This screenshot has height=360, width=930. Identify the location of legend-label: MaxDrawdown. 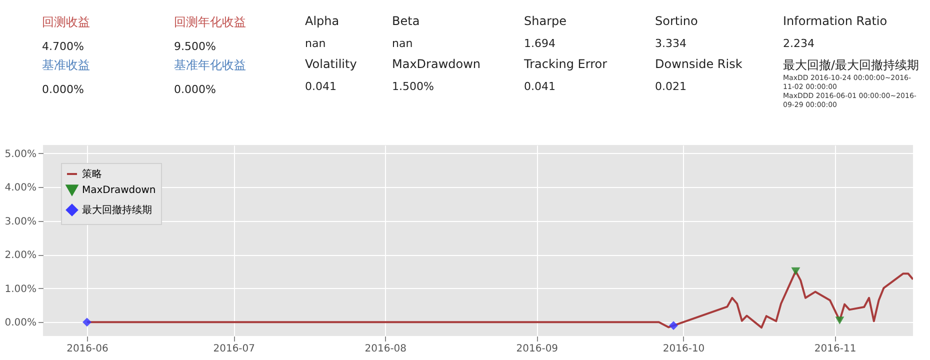
(119, 190).